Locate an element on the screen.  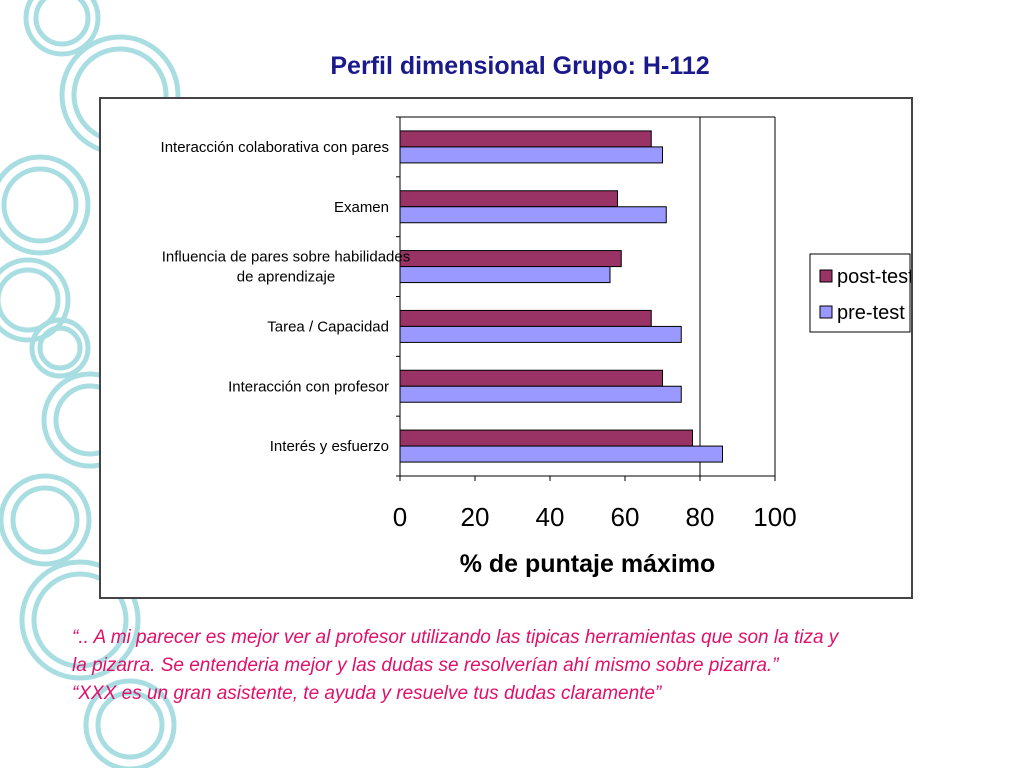
x-tick-label-5: 100 is located at coordinates (774, 517).